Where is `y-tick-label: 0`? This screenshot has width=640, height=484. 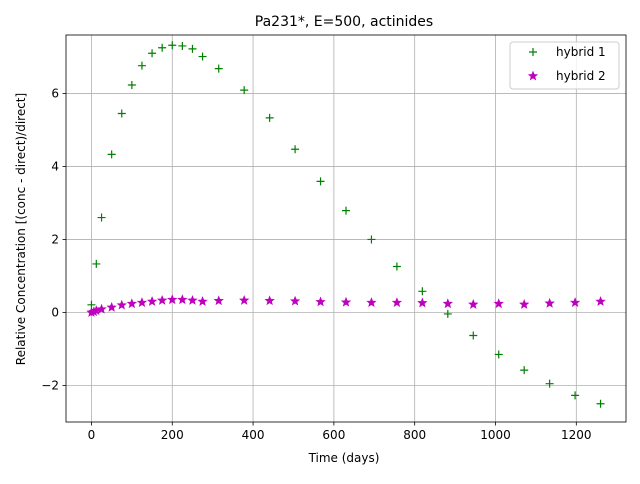
y-tick-label: 0 is located at coordinates (55, 312).